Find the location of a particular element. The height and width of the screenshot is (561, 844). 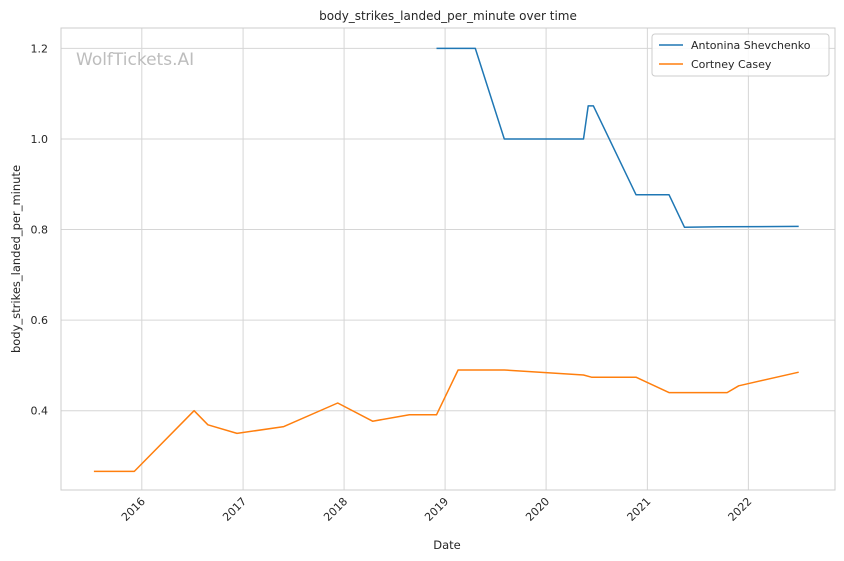

y-tick-label: 0.6 is located at coordinates (40, 320).